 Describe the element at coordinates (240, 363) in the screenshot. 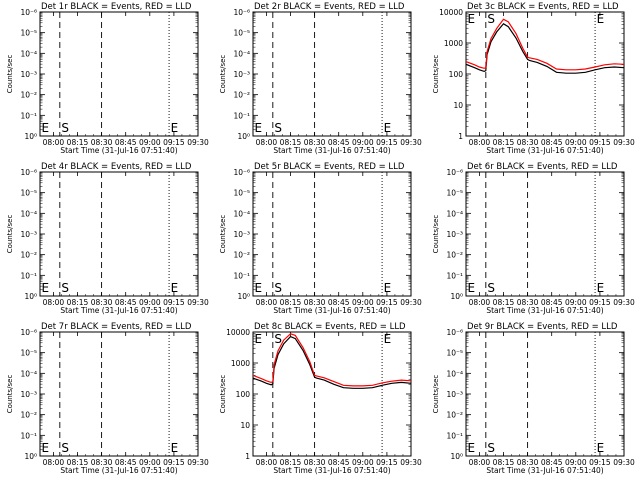

I see `y-tick-label: 1000` at that location.